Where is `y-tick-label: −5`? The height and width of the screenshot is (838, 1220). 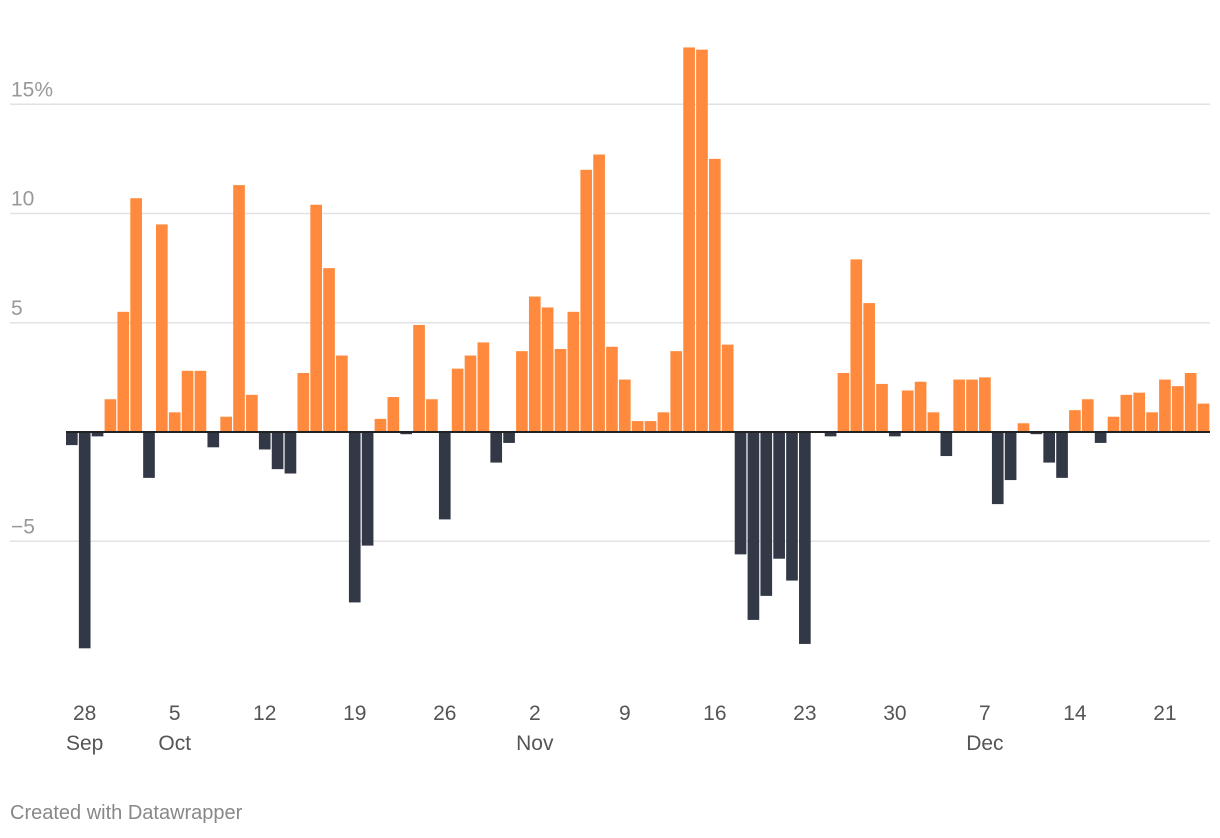 y-tick-label: −5 is located at coordinates (23, 526).